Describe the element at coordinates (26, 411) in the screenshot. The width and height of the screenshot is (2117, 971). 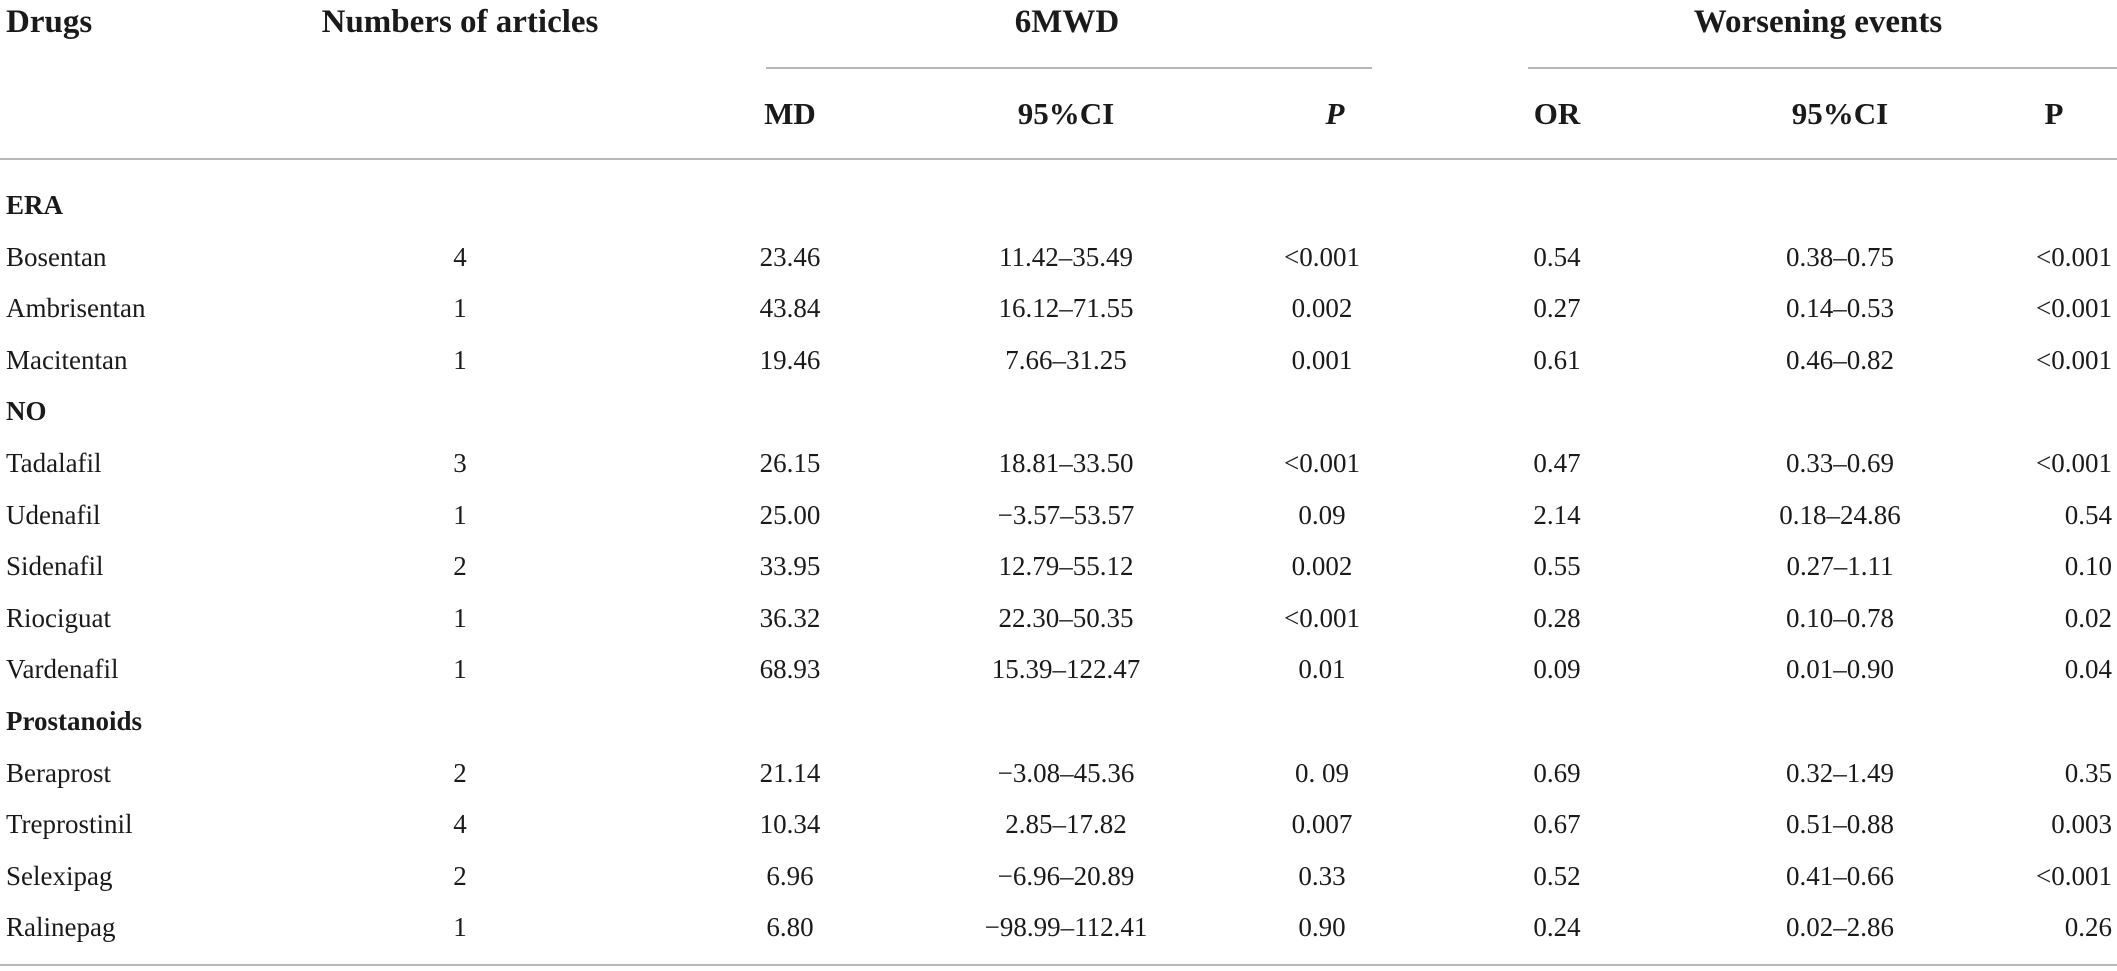
I see `group-label: NO` at that location.